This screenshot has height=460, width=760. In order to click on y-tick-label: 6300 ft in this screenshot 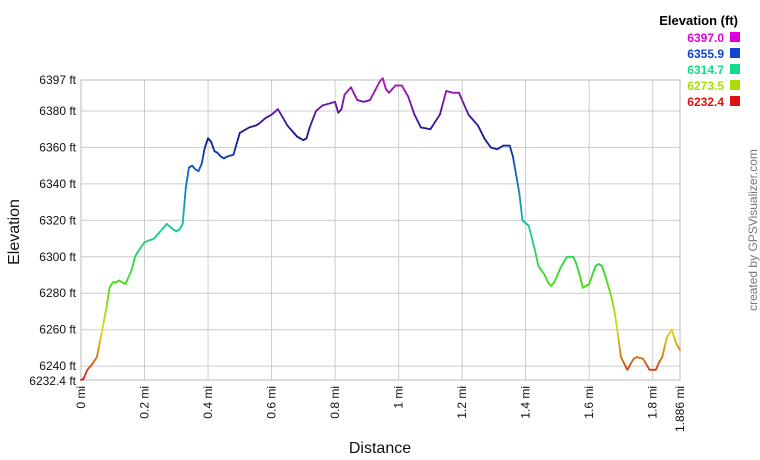, I will do `click(57, 257)`.